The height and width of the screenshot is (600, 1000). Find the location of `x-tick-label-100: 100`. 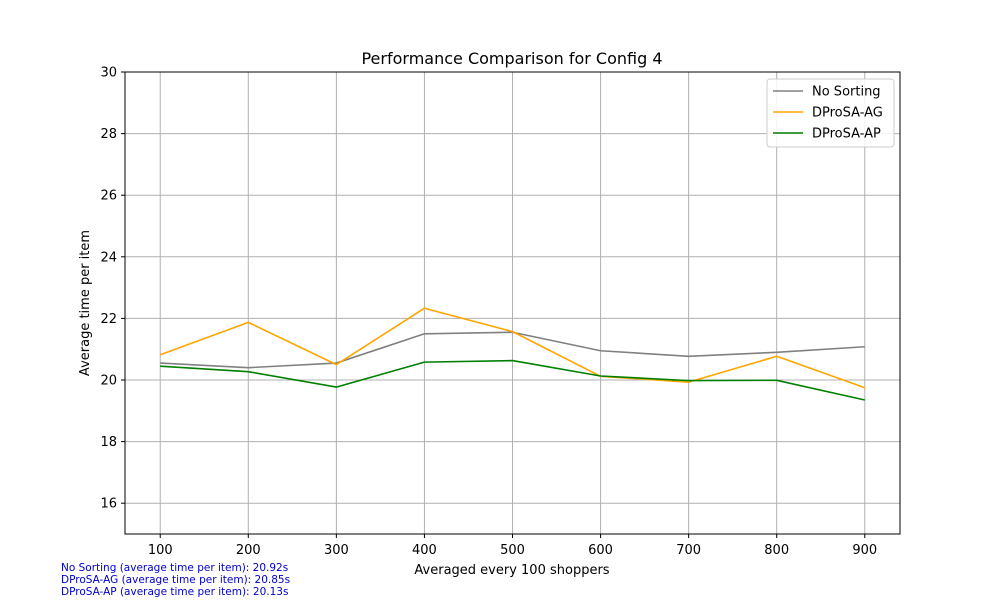

x-tick-label-100: 100 is located at coordinates (160, 550).